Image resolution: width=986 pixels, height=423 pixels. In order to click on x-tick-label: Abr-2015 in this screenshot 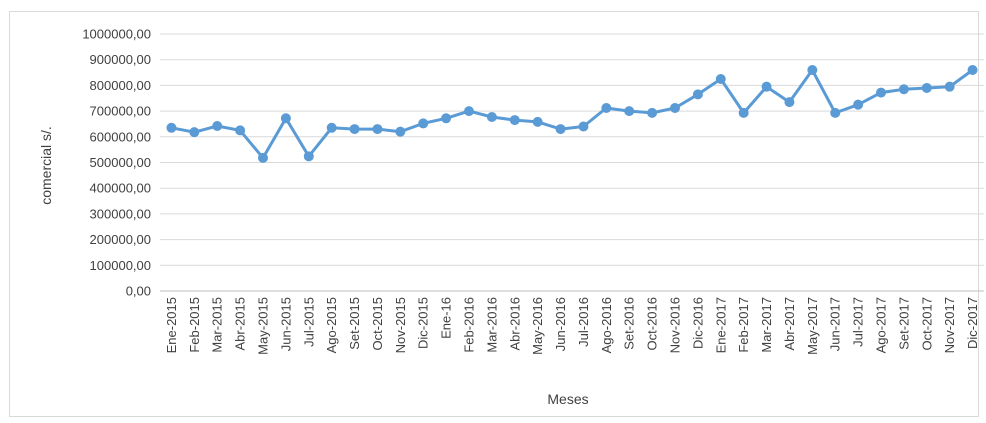, I will do `click(240, 323)`.